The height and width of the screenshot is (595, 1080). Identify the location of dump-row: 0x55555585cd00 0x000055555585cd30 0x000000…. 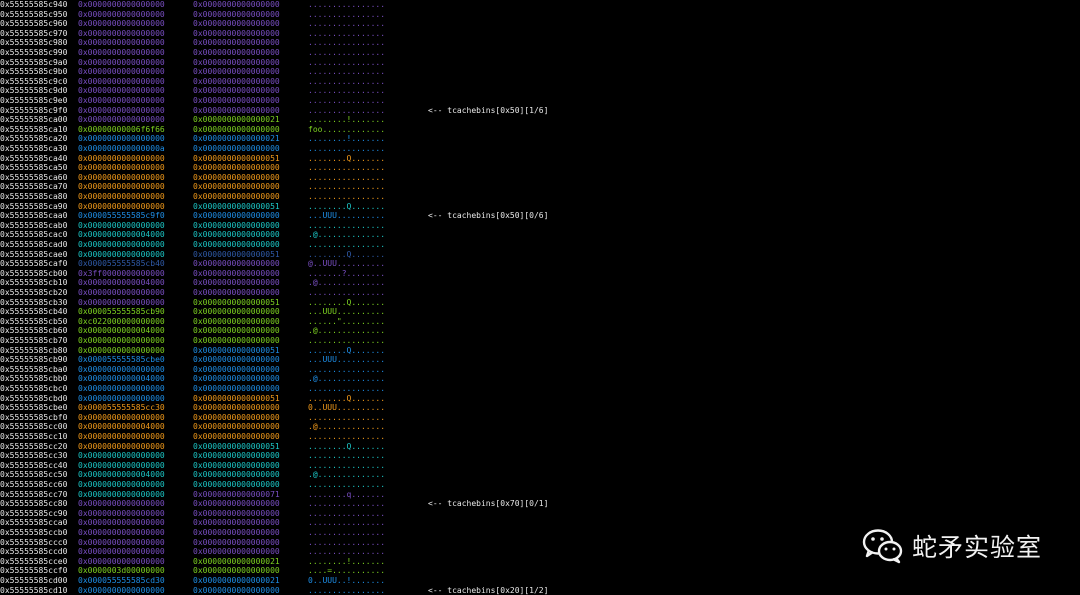
(540, 581).